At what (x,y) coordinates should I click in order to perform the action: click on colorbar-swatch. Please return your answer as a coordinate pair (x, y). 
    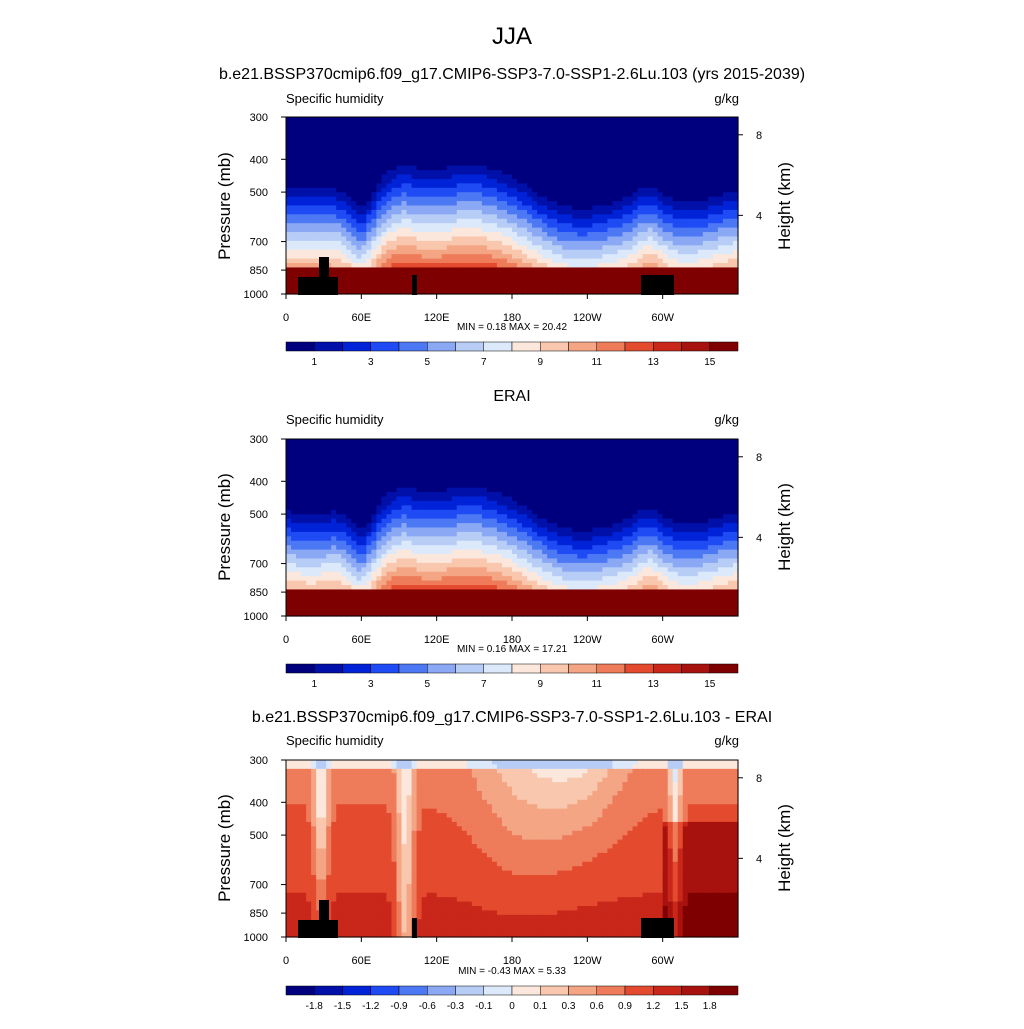
    Looking at the image, I should click on (583, 346).